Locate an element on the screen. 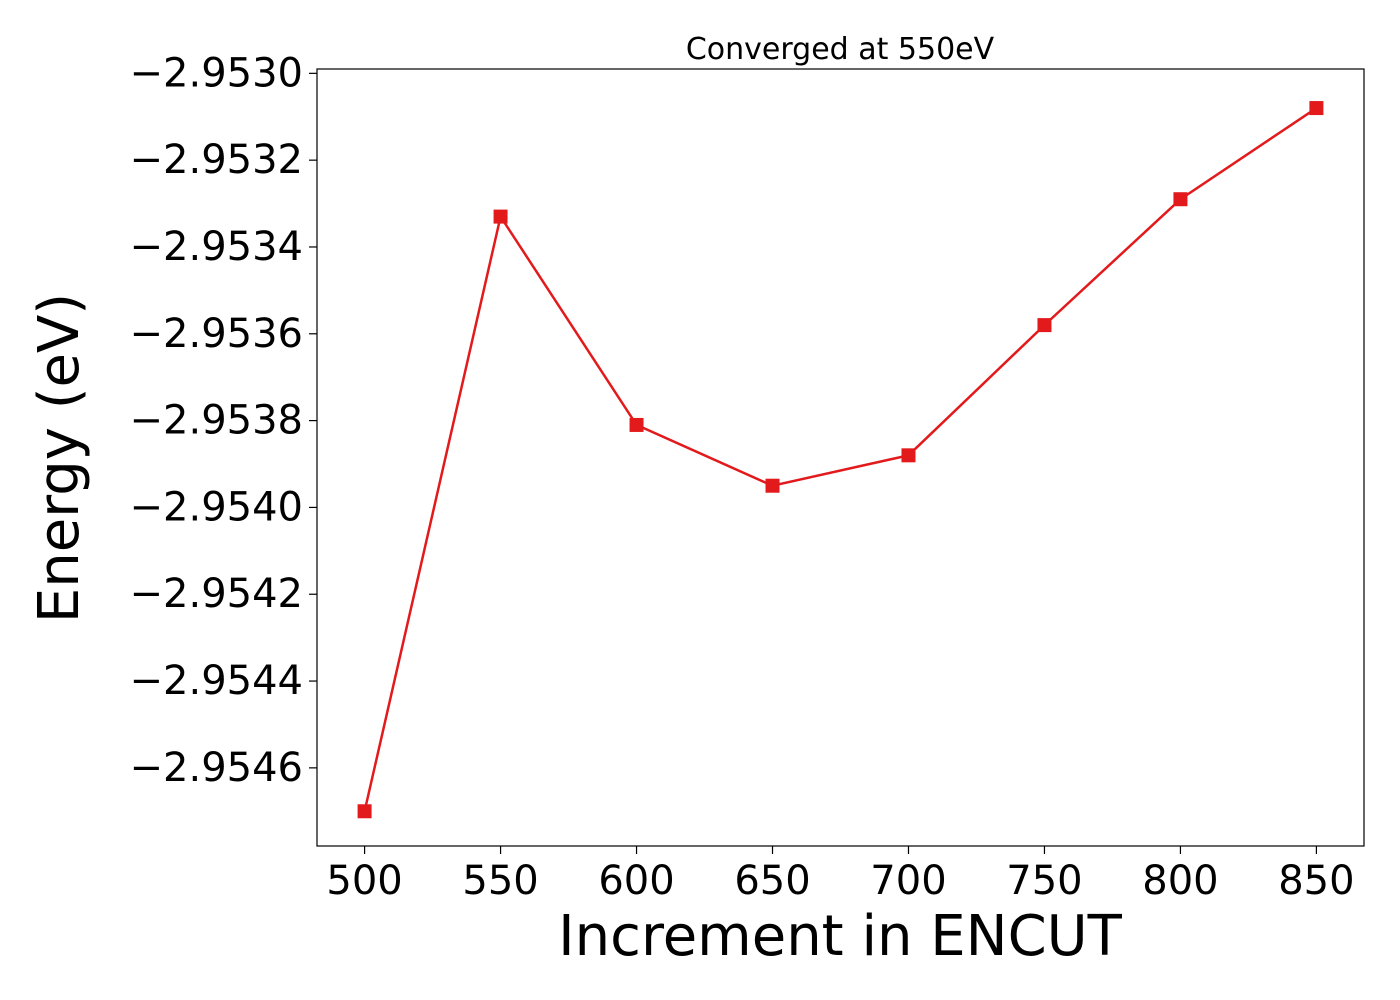  y-axis-title: Energy (eV) is located at coordinates (59, 458).